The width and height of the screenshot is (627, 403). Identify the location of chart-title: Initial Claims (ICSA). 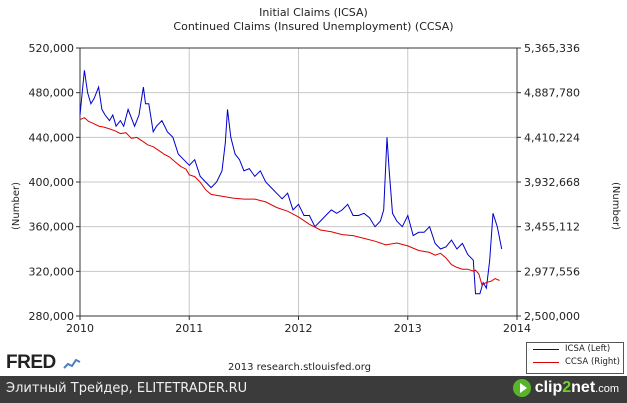
(313, 12).